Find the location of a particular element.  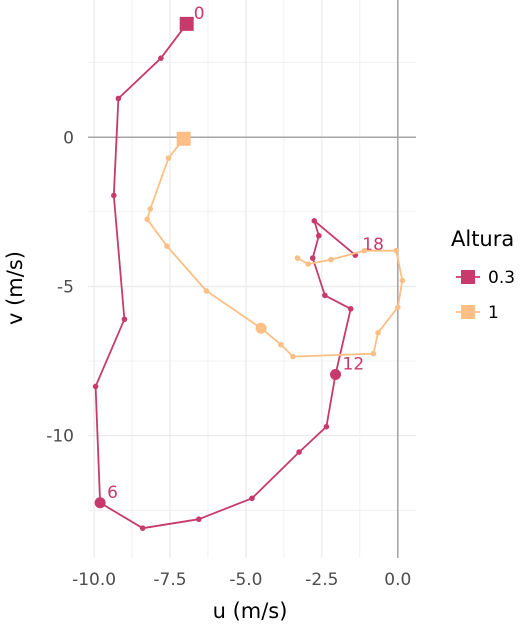

point-label: 0 is located at coordinates (199, 14).